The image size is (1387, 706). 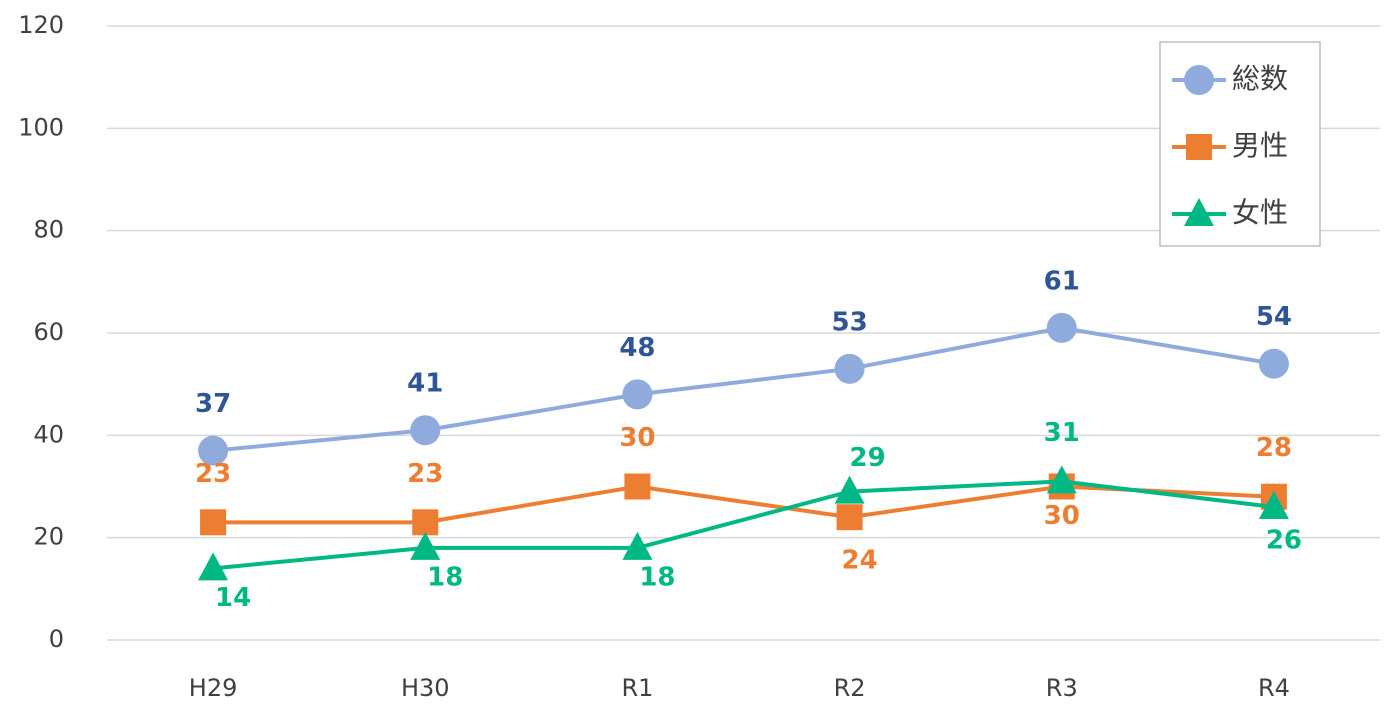 I want to click on x-tick-label: R2, so click(x=850, y=688).